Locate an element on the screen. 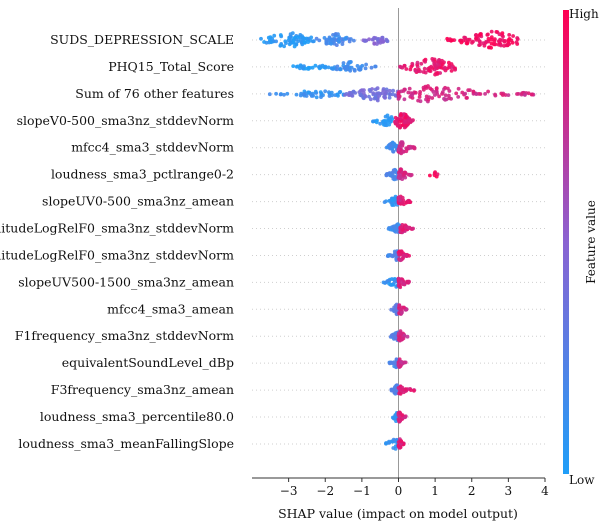  x-tick-label: −3 is located at coordinates (289, 491).